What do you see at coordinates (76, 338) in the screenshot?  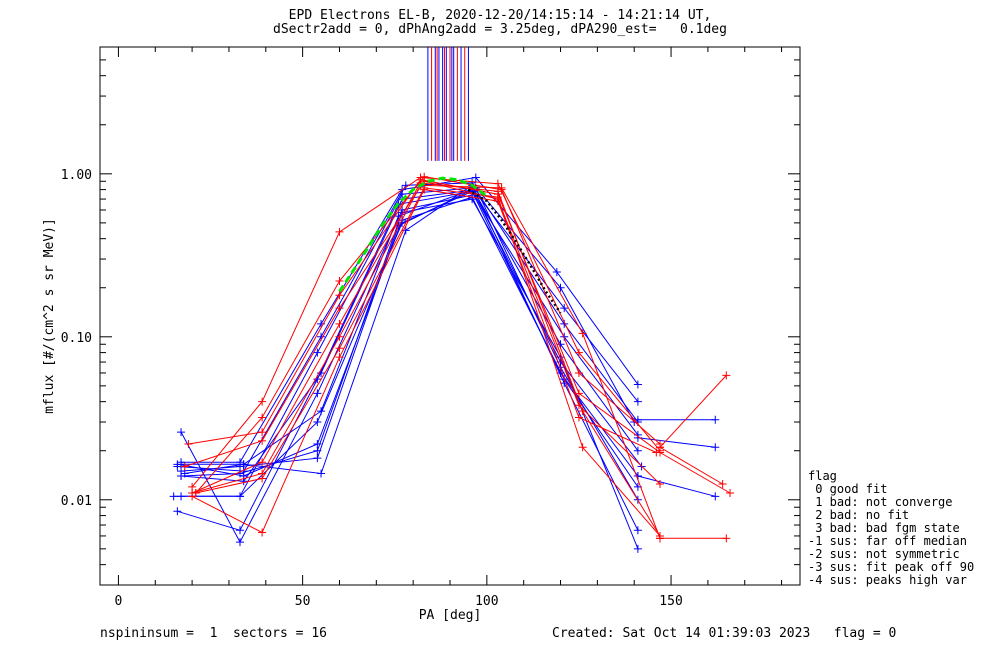 I see `y-tick-label: 0.10` at bounding box center [76, 338].